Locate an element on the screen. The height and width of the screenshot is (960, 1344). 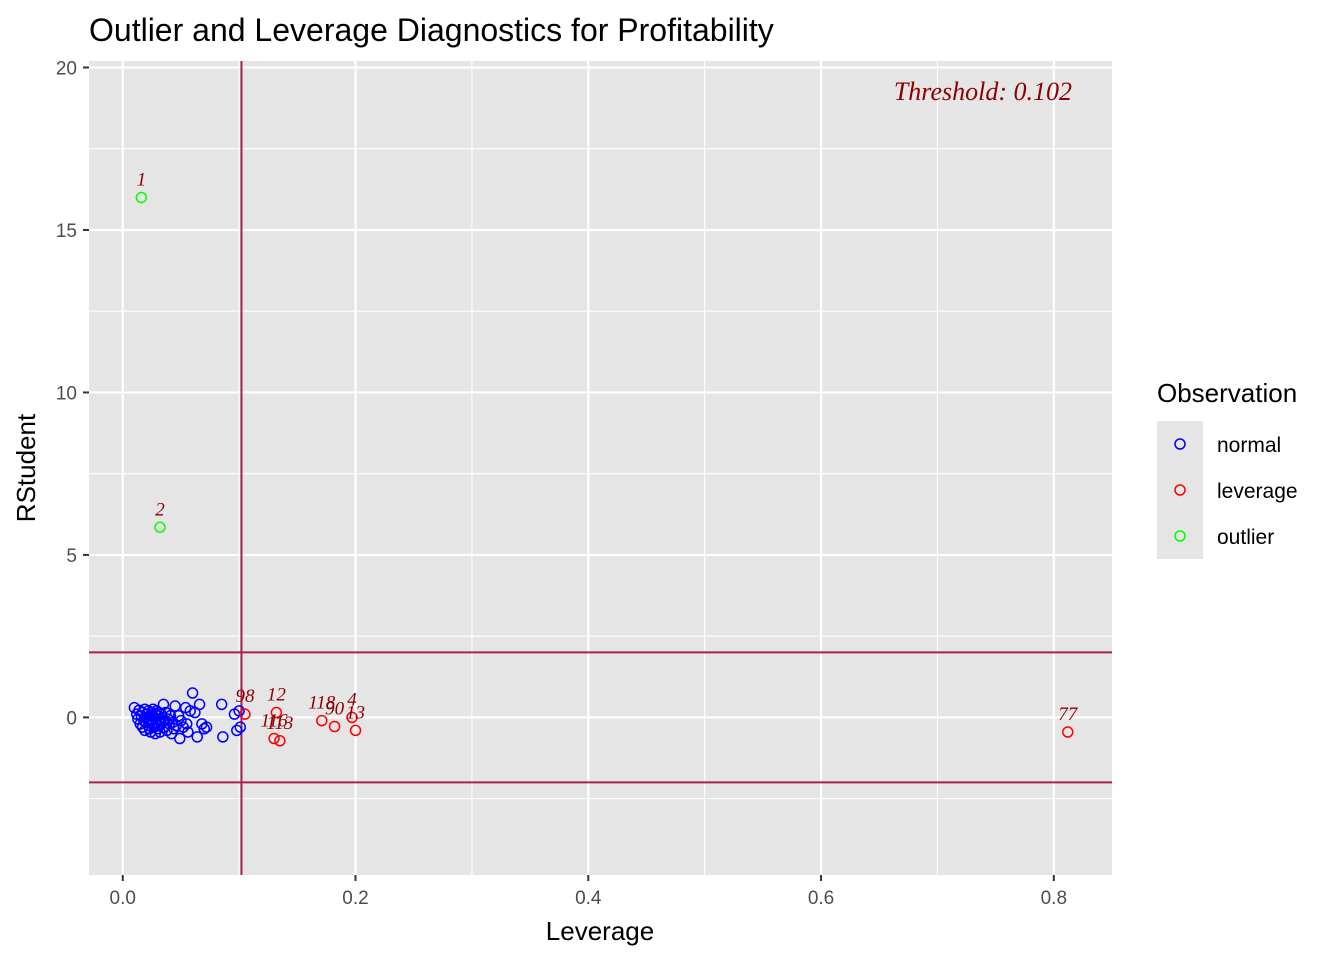
point-label: 2 is located at coordinates (160, 509).